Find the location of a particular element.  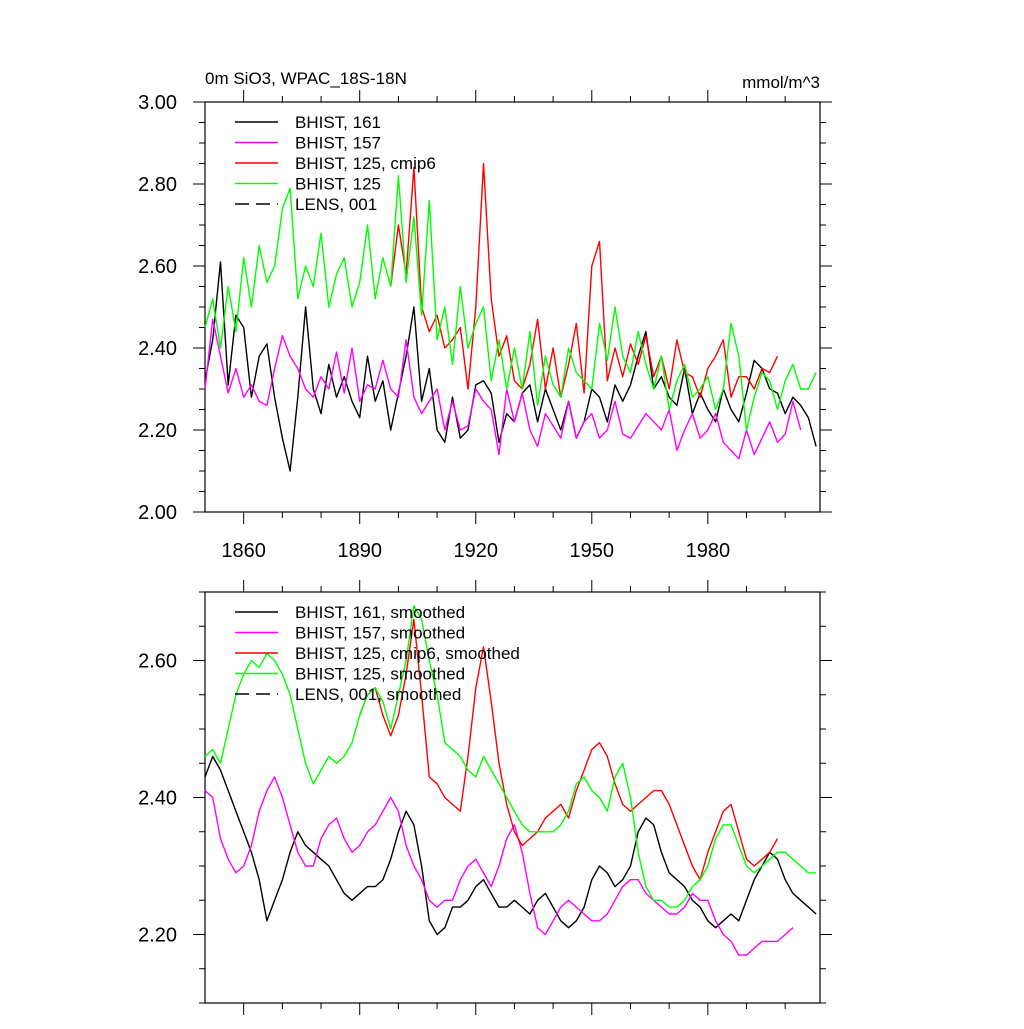

y-tick-label: 3.00 is located at coordinates (157, 103).